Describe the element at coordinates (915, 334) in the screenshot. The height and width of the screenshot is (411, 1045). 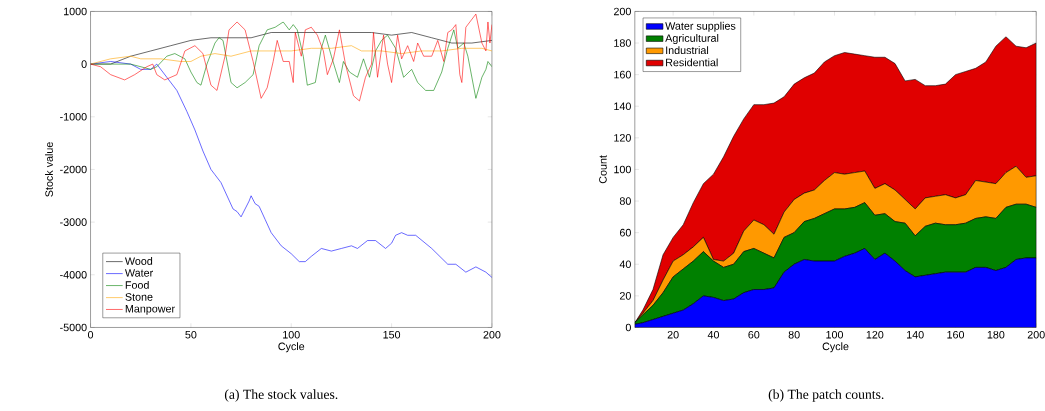
I see `x-tick-label: 140` at that location.